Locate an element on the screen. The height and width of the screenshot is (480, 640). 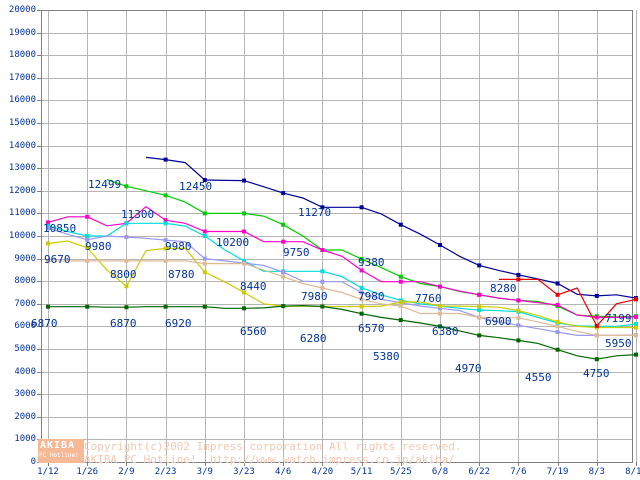
data-point-label: 10200 is located at coordinates (233, 242).